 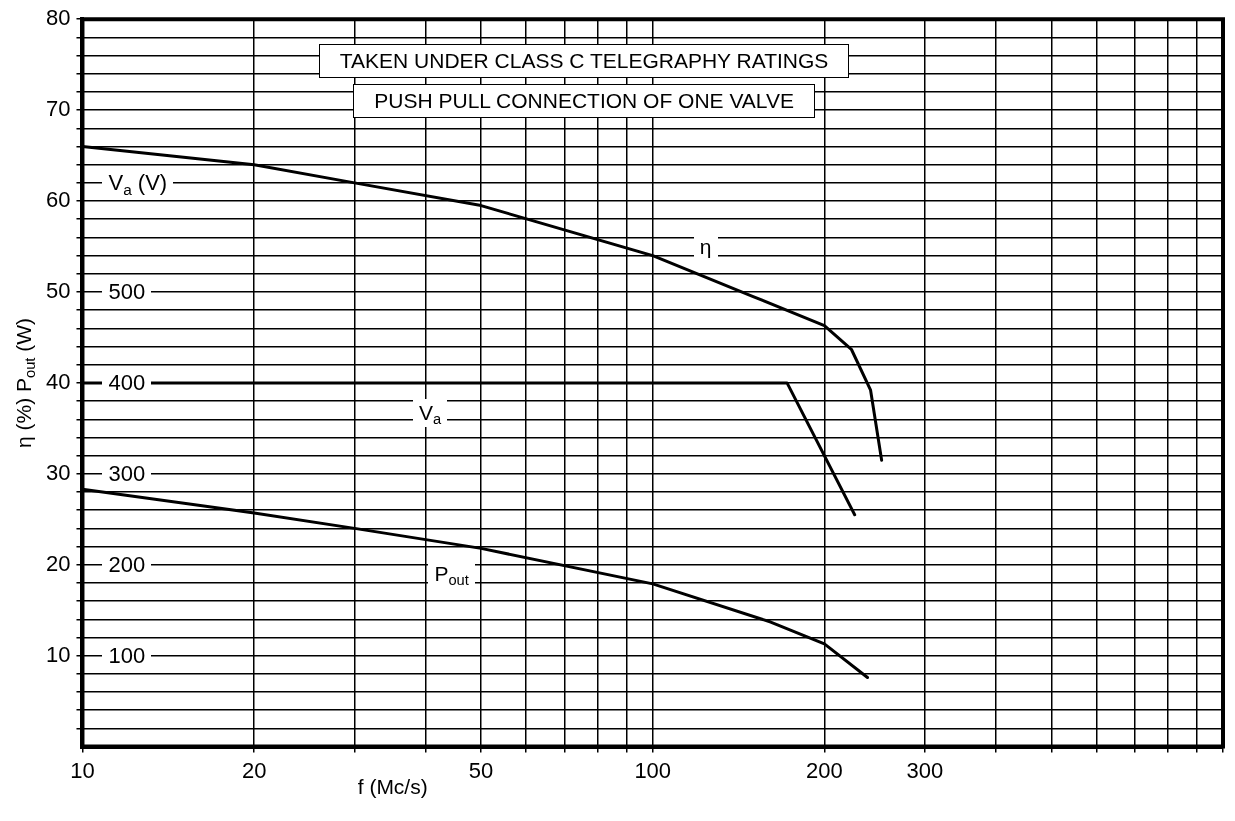 I want to click on y-tick-label: 20, so click(x=58, y=563).